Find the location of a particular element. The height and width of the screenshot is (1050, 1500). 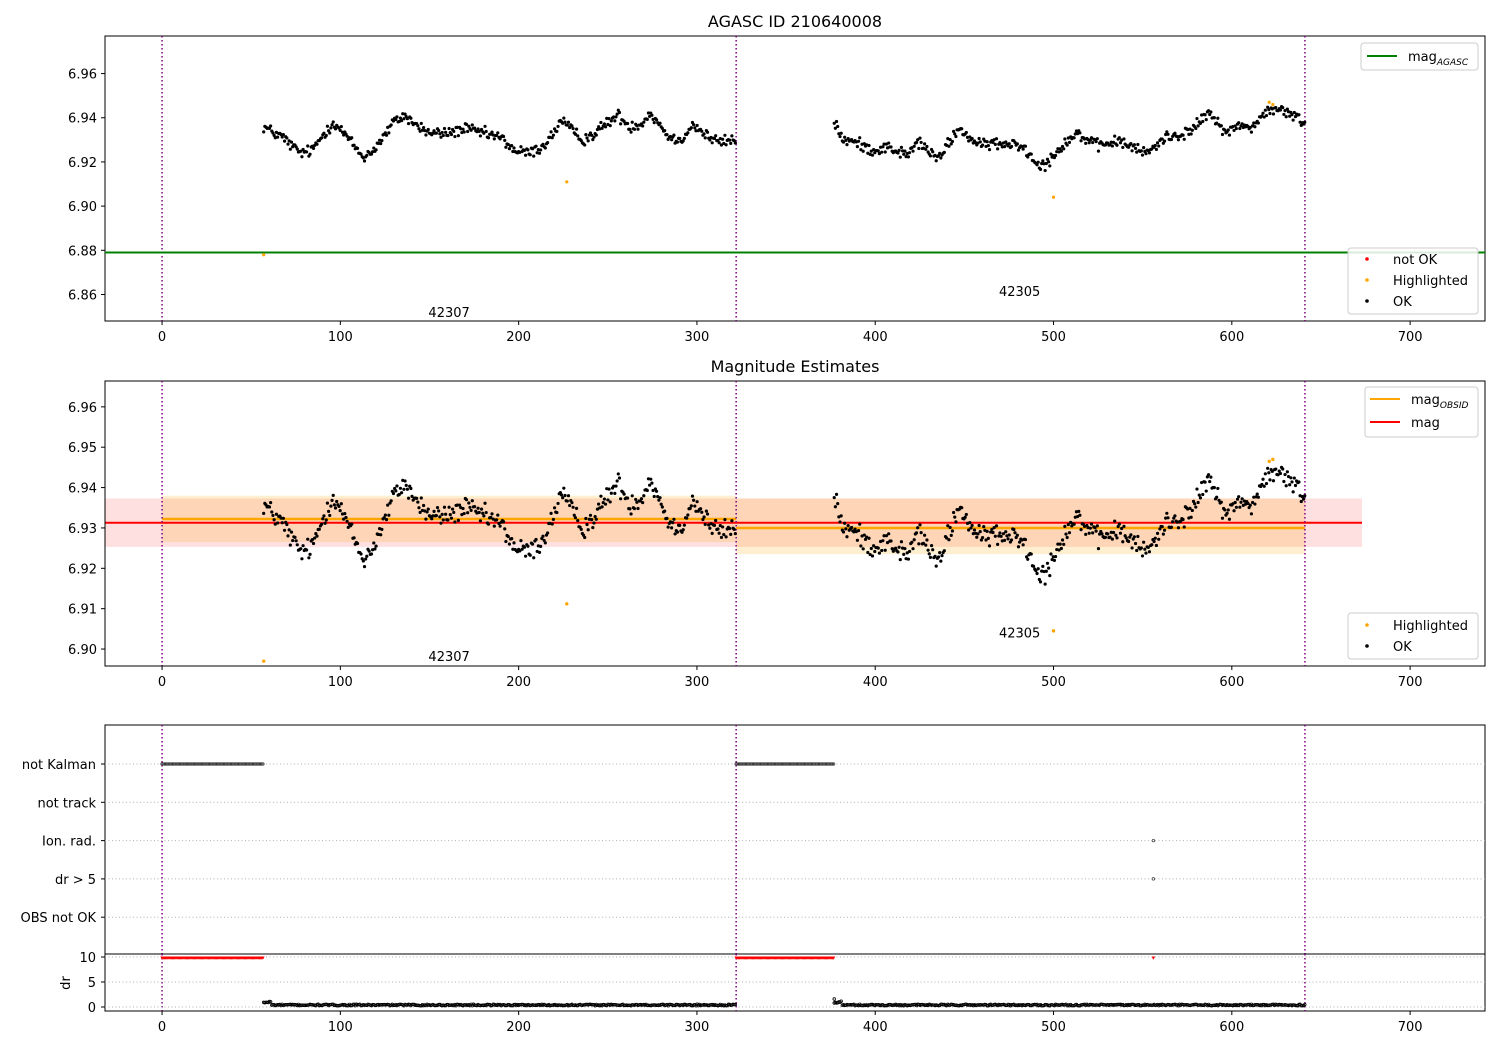

p1-legend-point-1-label: Highlighted is located at coordinates (1430, 281).